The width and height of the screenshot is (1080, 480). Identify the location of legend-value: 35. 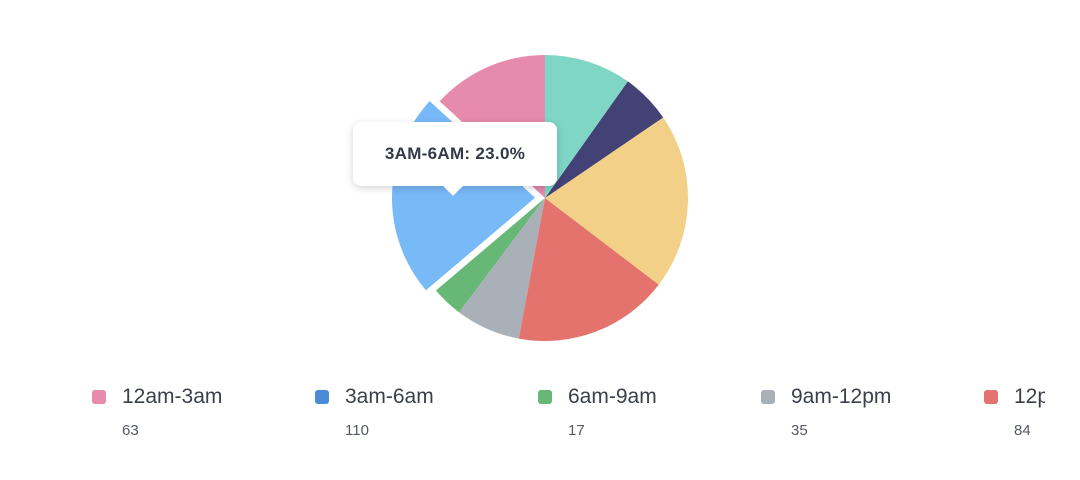
(799, 430).